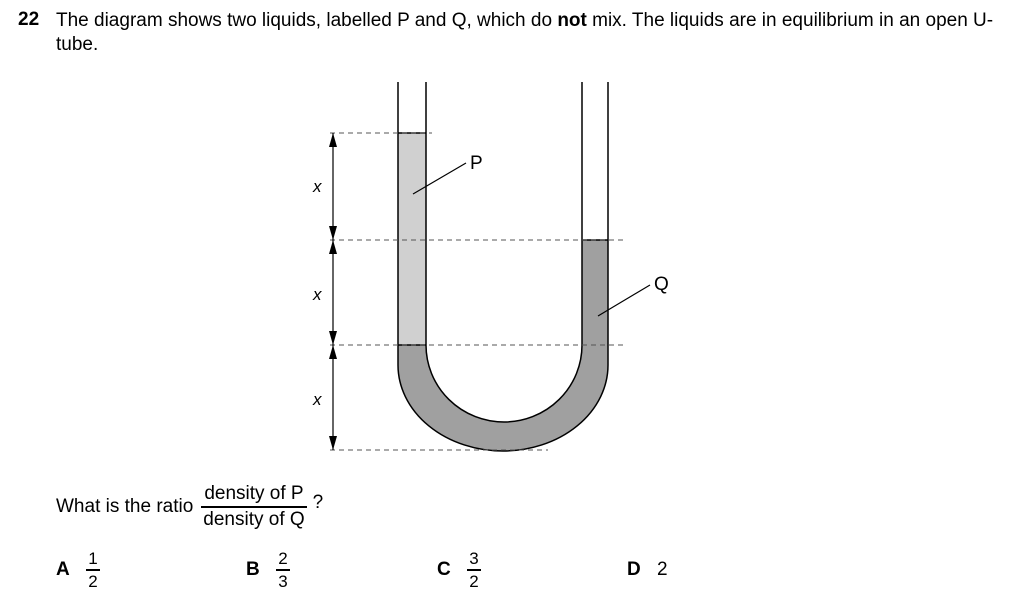 Image resolution: width=1024 pixels, height=615 pixels. I want to click on arrowhead-2-down, so click(333, 338).